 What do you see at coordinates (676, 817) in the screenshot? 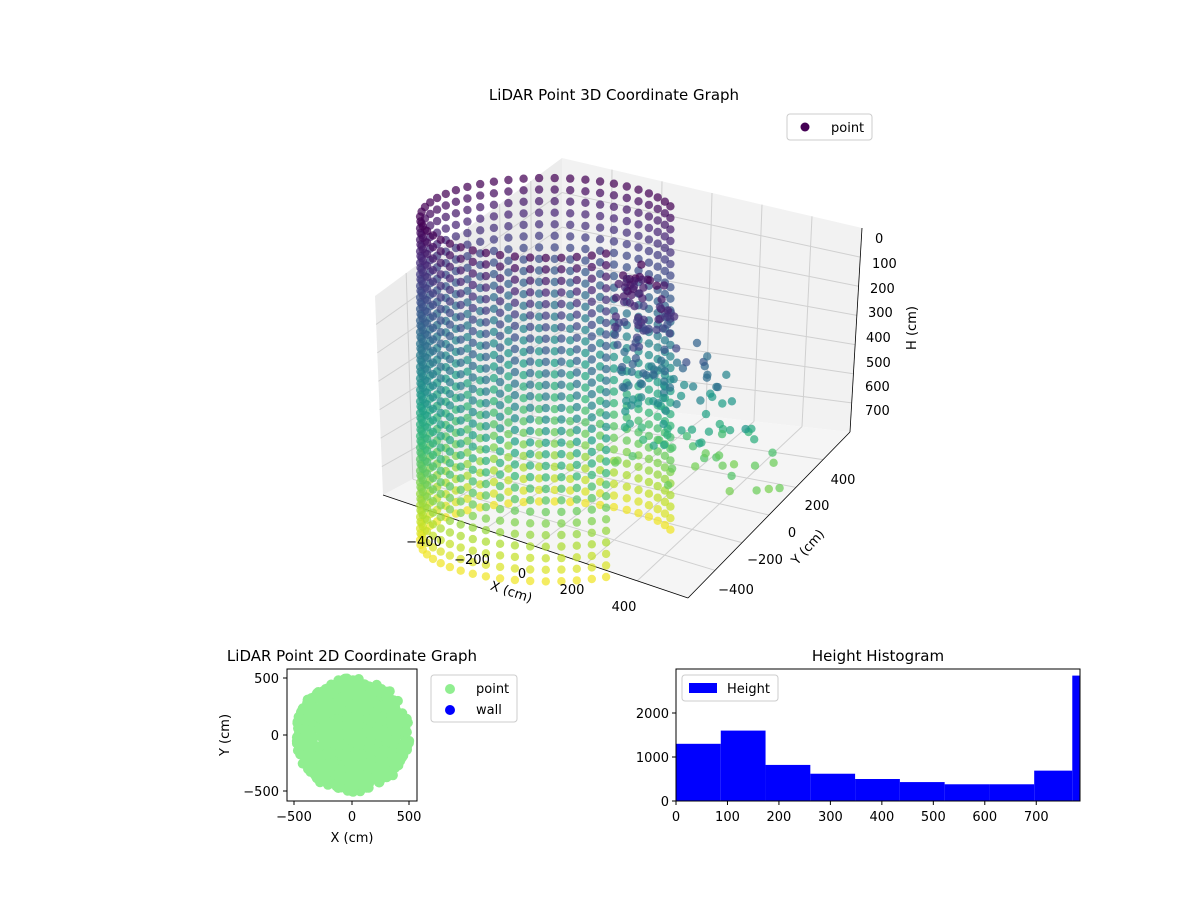
I see `x-tick-hist: 0` at bounding box center [676, 817].